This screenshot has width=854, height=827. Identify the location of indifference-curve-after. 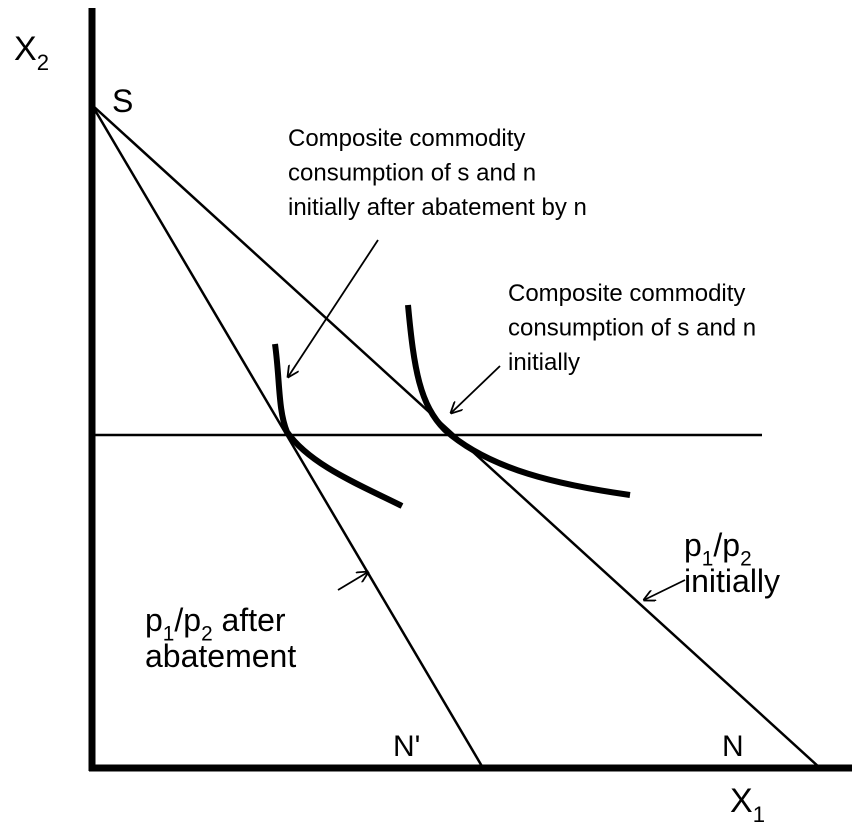
(338, 426).